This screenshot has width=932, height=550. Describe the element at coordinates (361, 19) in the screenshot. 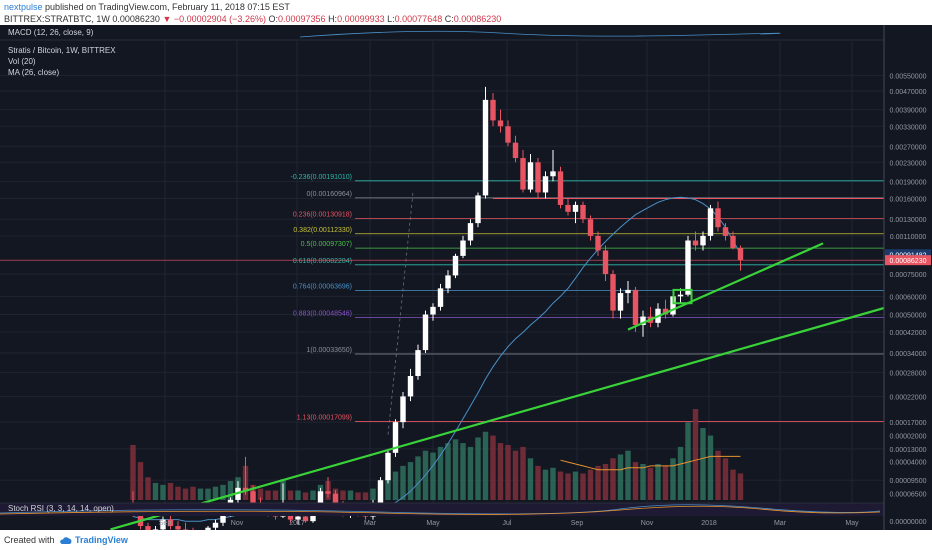

I see `h-value: 0.00099933` at that location.